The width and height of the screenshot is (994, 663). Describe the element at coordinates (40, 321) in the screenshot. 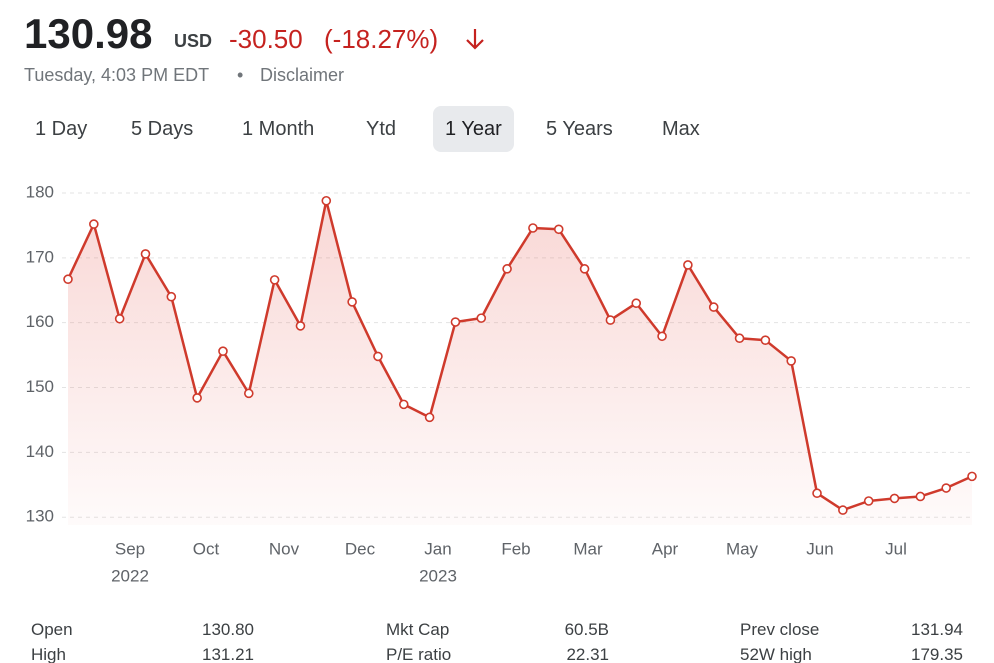

I see `y-tick-label: 160` at that location.